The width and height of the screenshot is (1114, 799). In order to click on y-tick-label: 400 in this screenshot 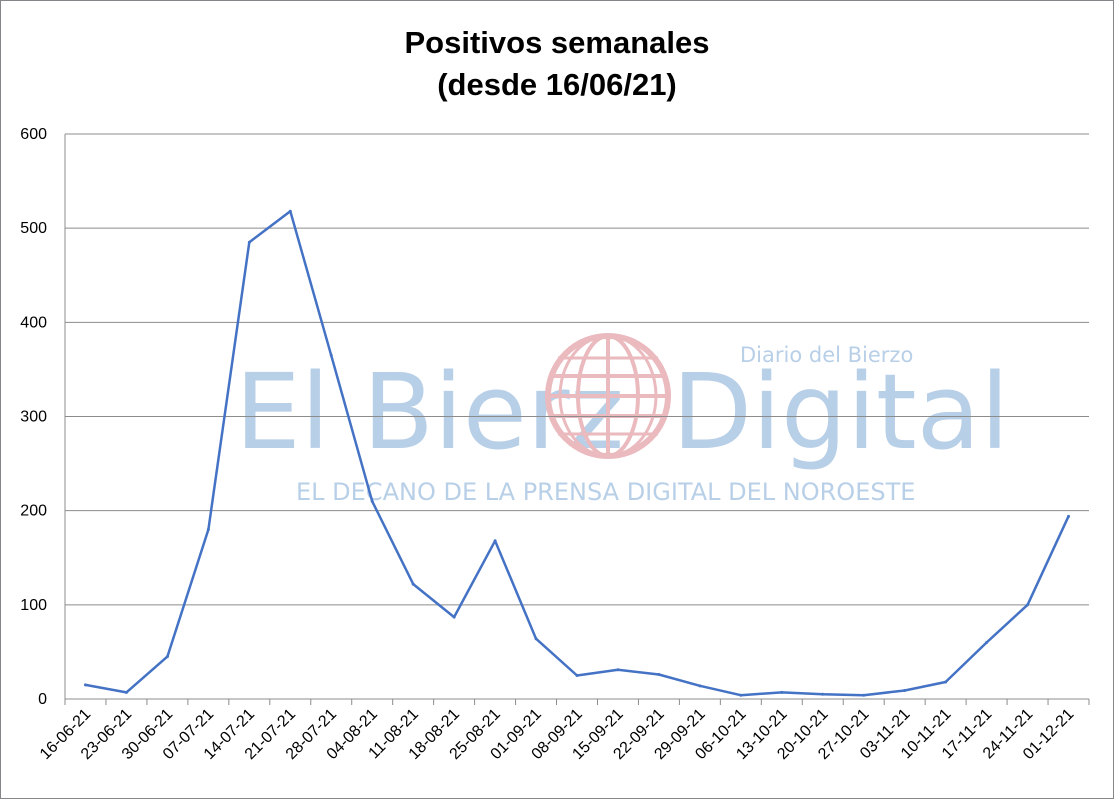, I will do `click(33, 322)`.